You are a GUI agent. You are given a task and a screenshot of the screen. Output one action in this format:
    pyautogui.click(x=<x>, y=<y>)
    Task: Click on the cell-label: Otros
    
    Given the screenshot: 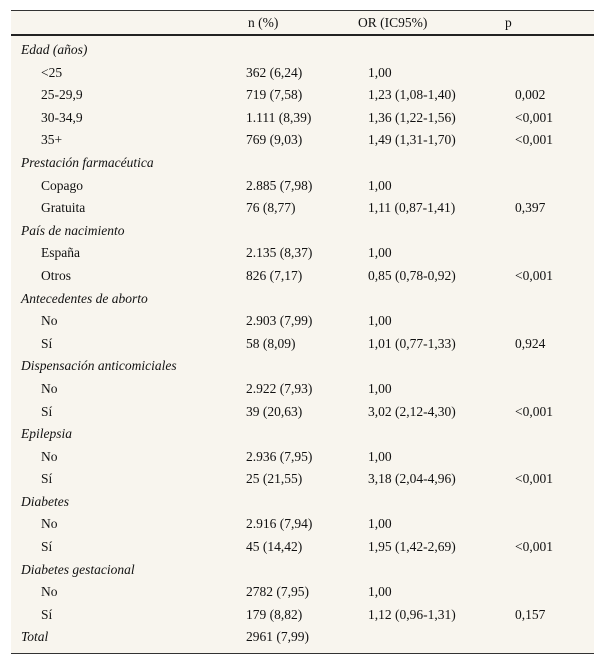 What is the action you would take?
    pyautogui.click(x=56, y=275)
    